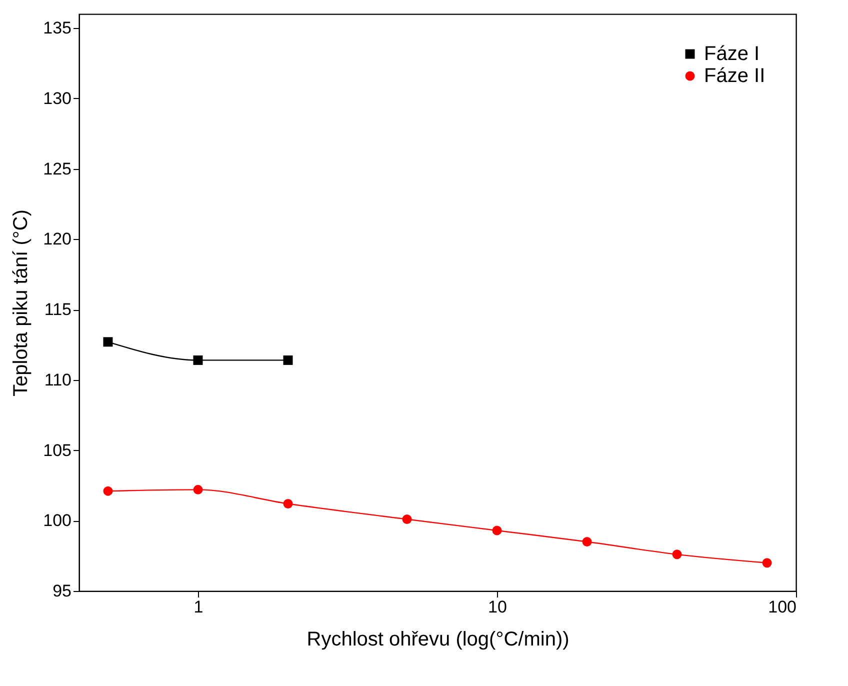 The width and height of the screenshot is (848, 686). I want to click on legend-label: Fáze II, so click(735, 76).